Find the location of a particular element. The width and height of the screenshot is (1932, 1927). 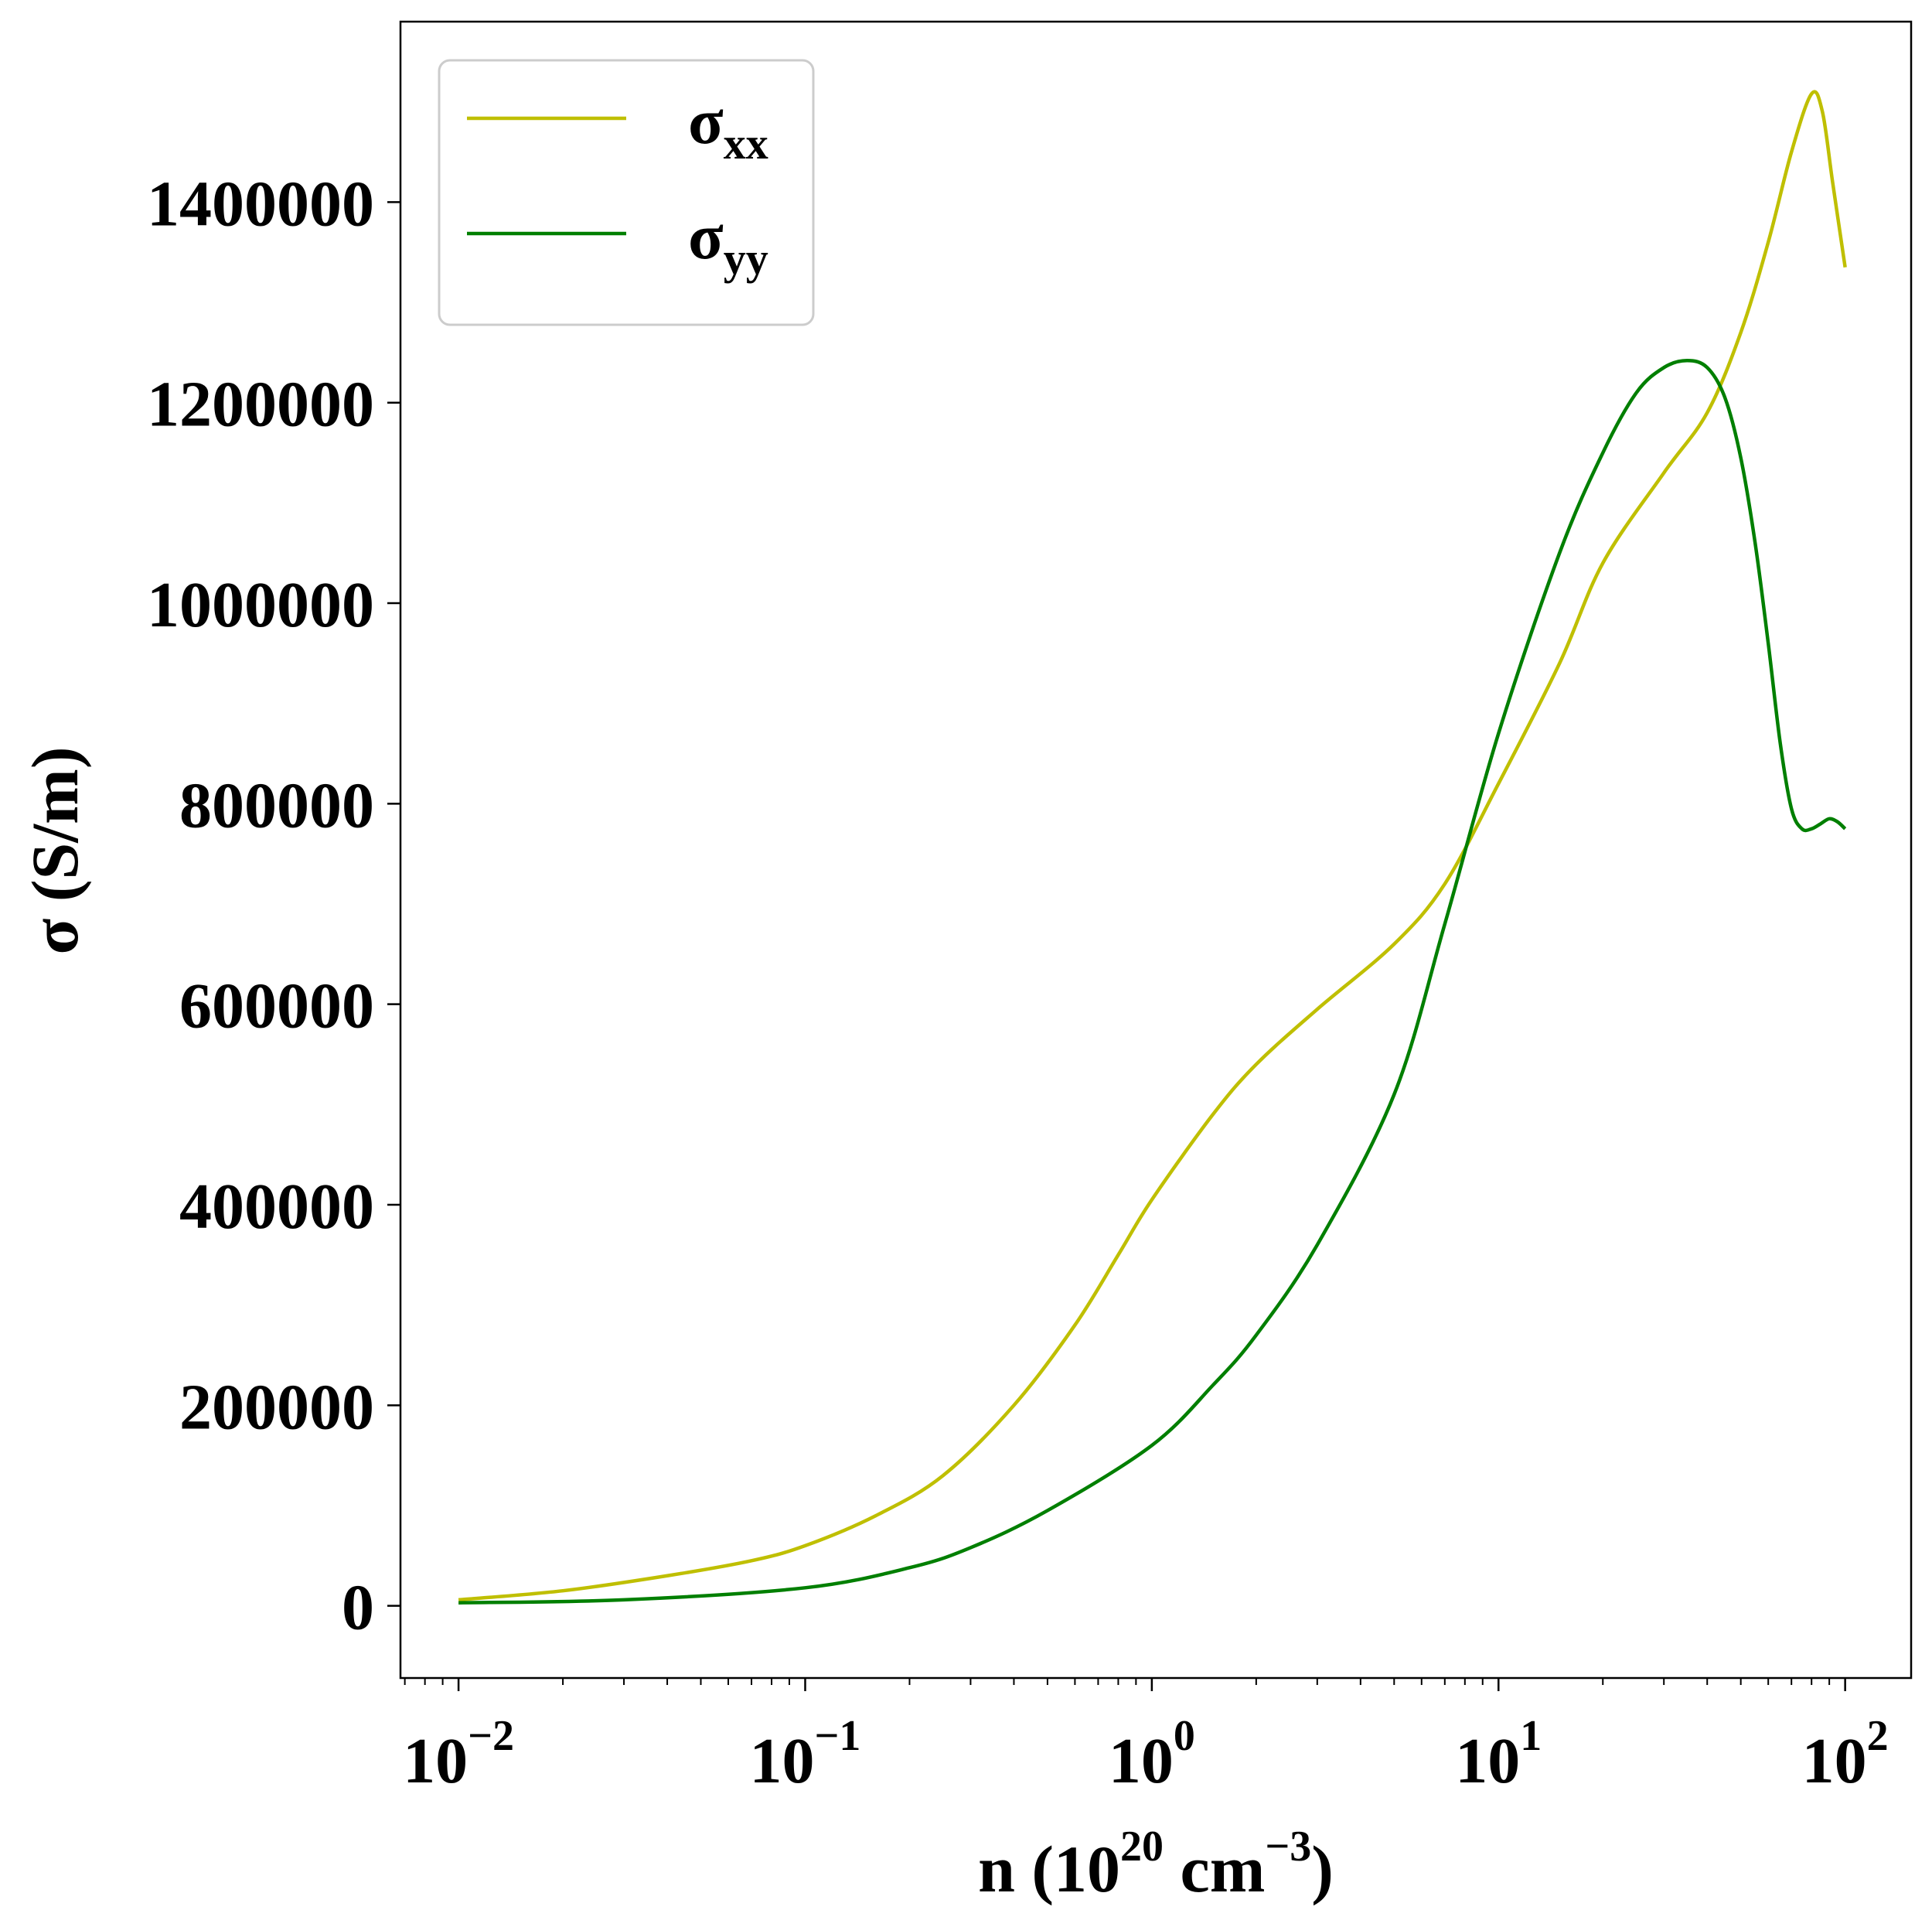

x-axis-title-exp1: 20 is located at coordinates (1142, 1847).